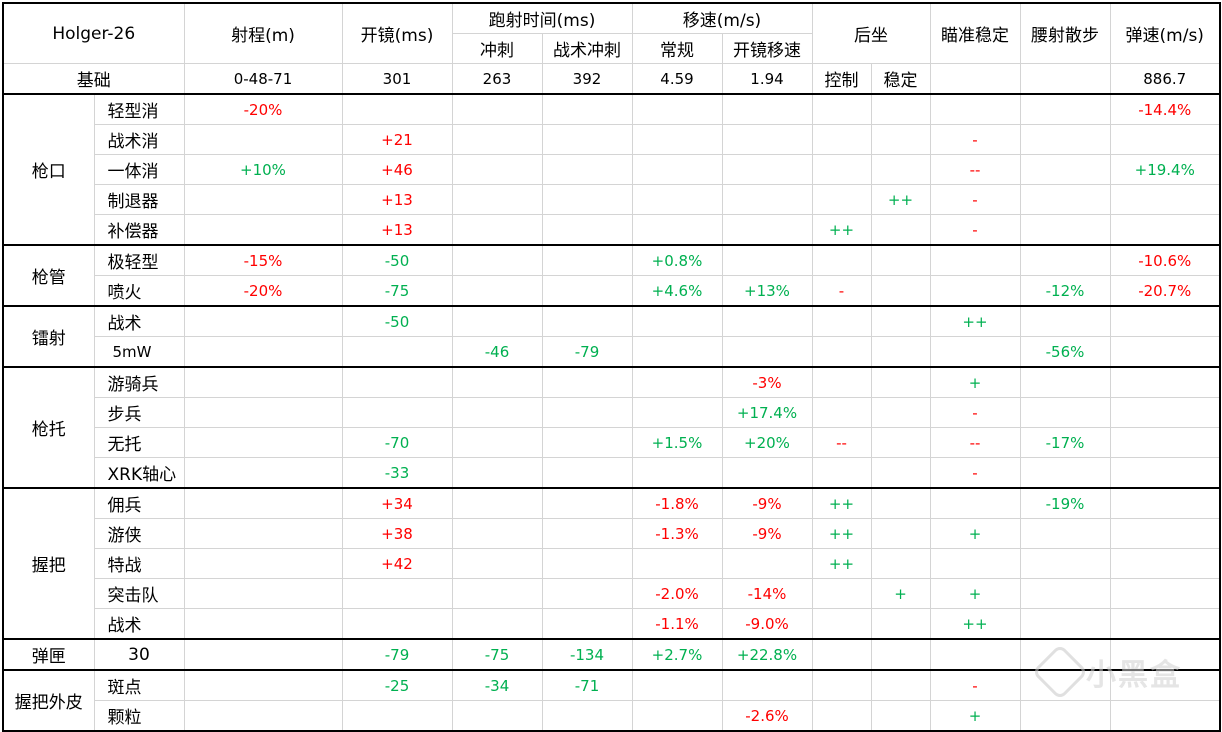 Image resolution: width=1222 pixels, height=732 pixels. Describe the element at coordinates (93, 79) in the screenshot. I see `base-label: 基础` at that location.